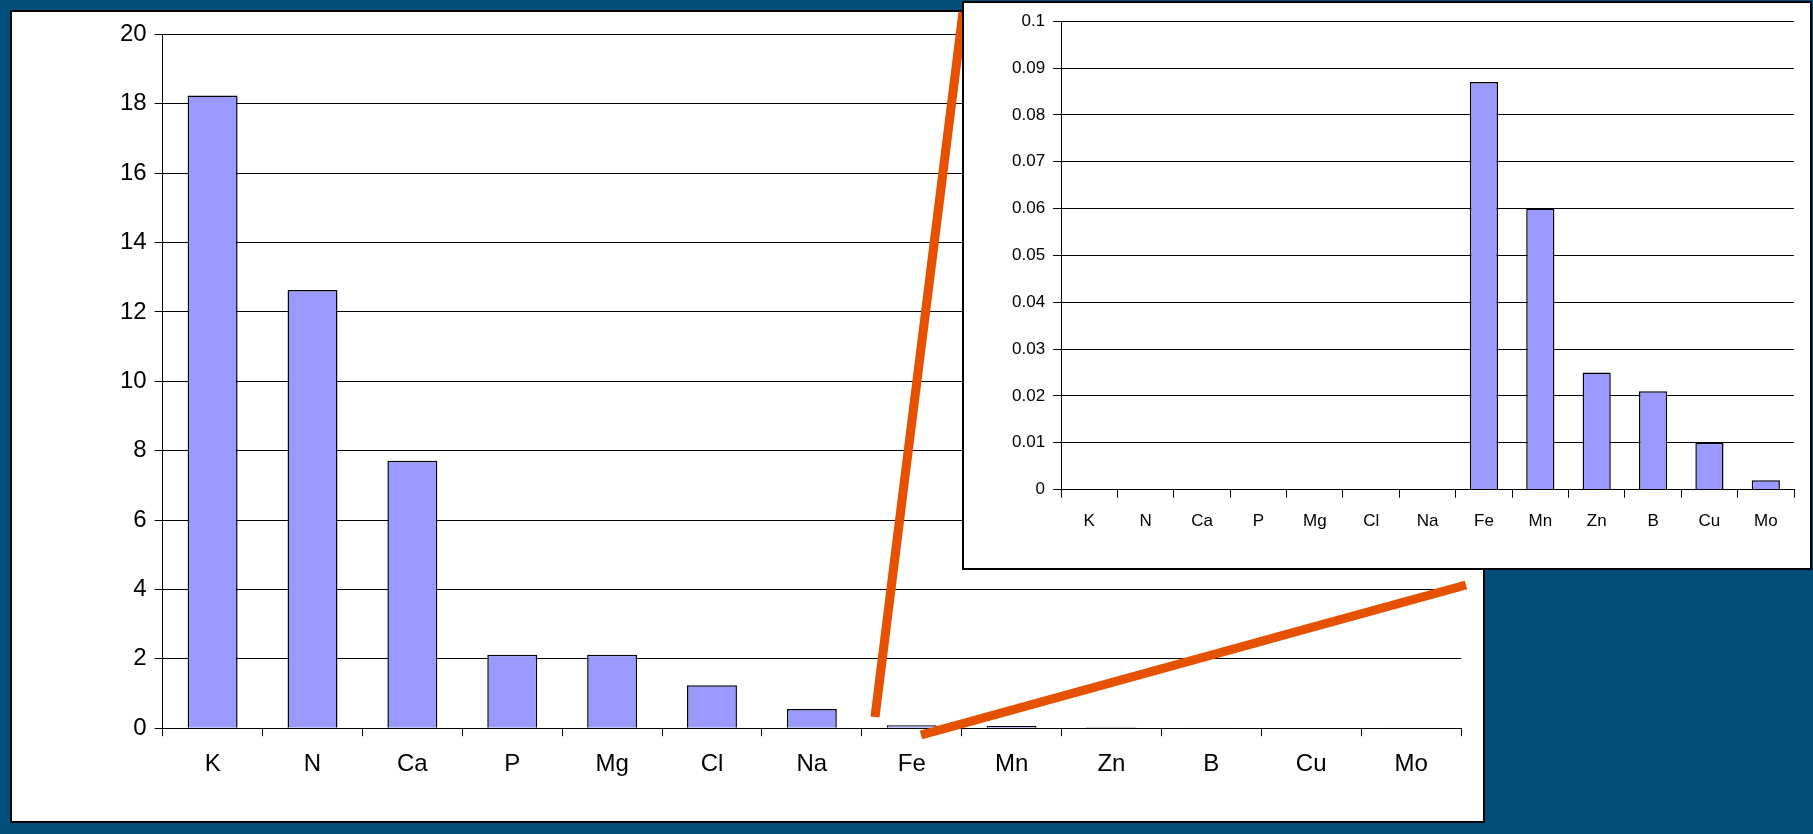 The width and height of the screenshot is (1813, 834). What do you see at coordinates (1028, 161) in the screenshot?
I see `y-tick-label: 0.07` at bounding box center [1028, 161].